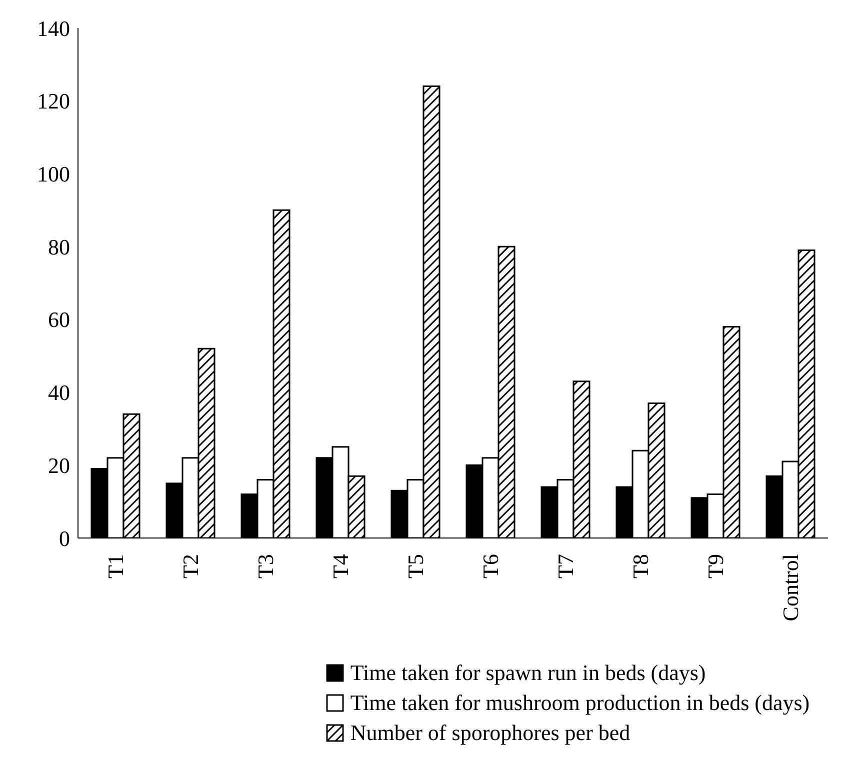 The height and width of the screenshot is (769, 859). Describe the element at coordinates (490, 733) in the screenshot. I see `legend-label: Number of sporophores per bed` at that location.